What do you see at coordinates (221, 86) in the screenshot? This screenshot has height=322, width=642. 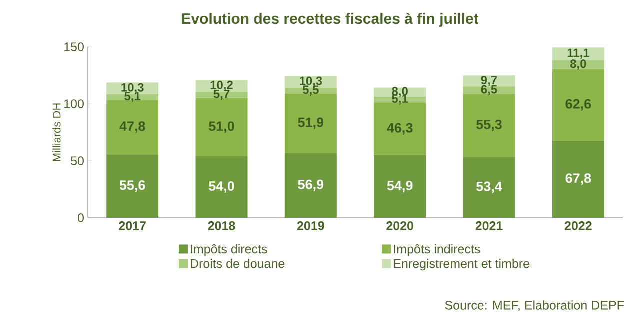 I see `data-label: 10,2` at bounding box center [221, 86].